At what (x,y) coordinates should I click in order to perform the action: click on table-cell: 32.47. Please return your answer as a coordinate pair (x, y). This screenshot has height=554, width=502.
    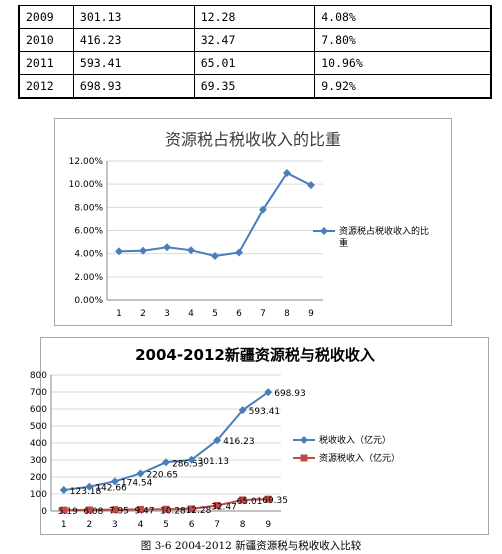
    Looking at the image, I should click on (254, 40).